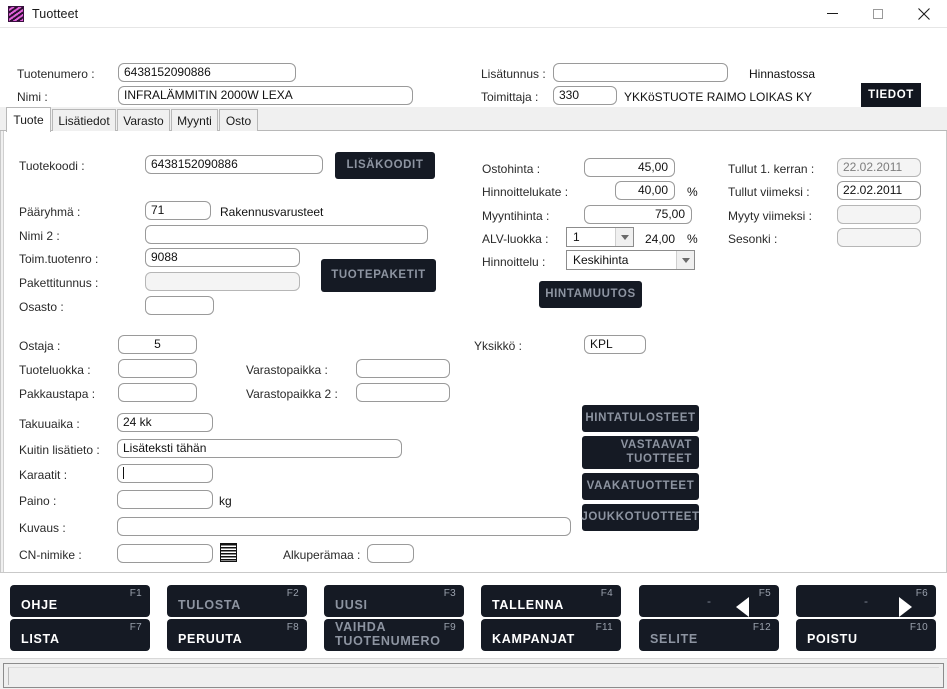 This screenshot has width=947, height=689. What do you see at coordinates (2, 351) in the screenshot?
I see `panel-left-edge` at bounding box center [2, 351].